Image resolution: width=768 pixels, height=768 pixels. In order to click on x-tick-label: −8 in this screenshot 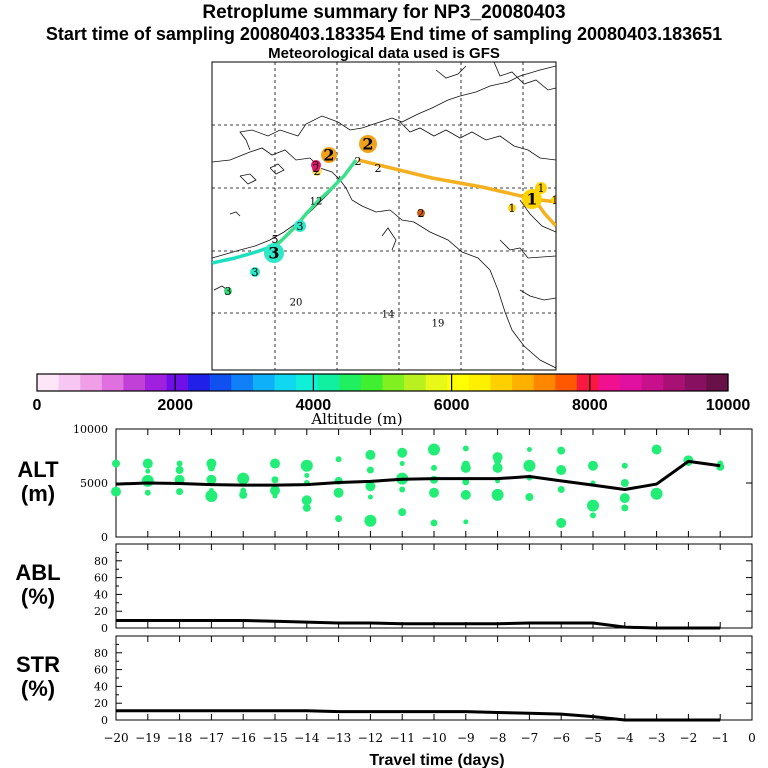, I will do `click(498, 738)`.